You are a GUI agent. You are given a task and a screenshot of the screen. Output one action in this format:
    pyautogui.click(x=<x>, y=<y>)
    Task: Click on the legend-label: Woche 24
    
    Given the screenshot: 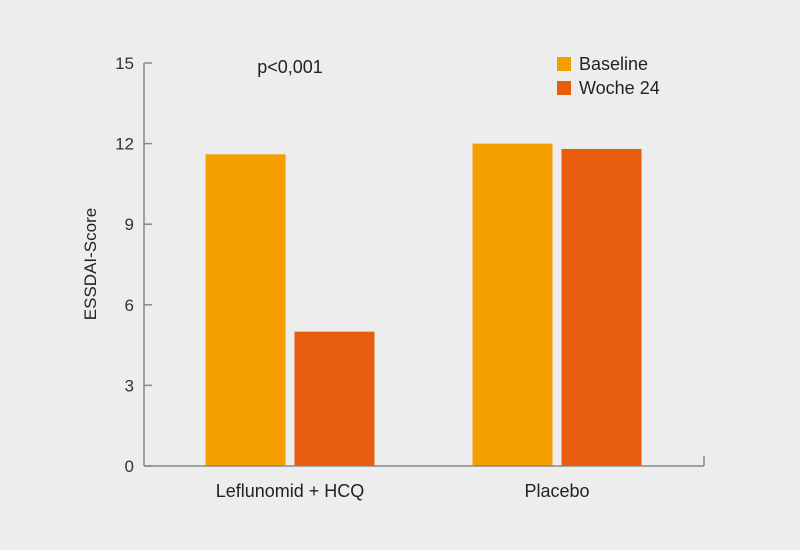 What is the action you would take?
    pyautogui.click(x=619, y=88)
    